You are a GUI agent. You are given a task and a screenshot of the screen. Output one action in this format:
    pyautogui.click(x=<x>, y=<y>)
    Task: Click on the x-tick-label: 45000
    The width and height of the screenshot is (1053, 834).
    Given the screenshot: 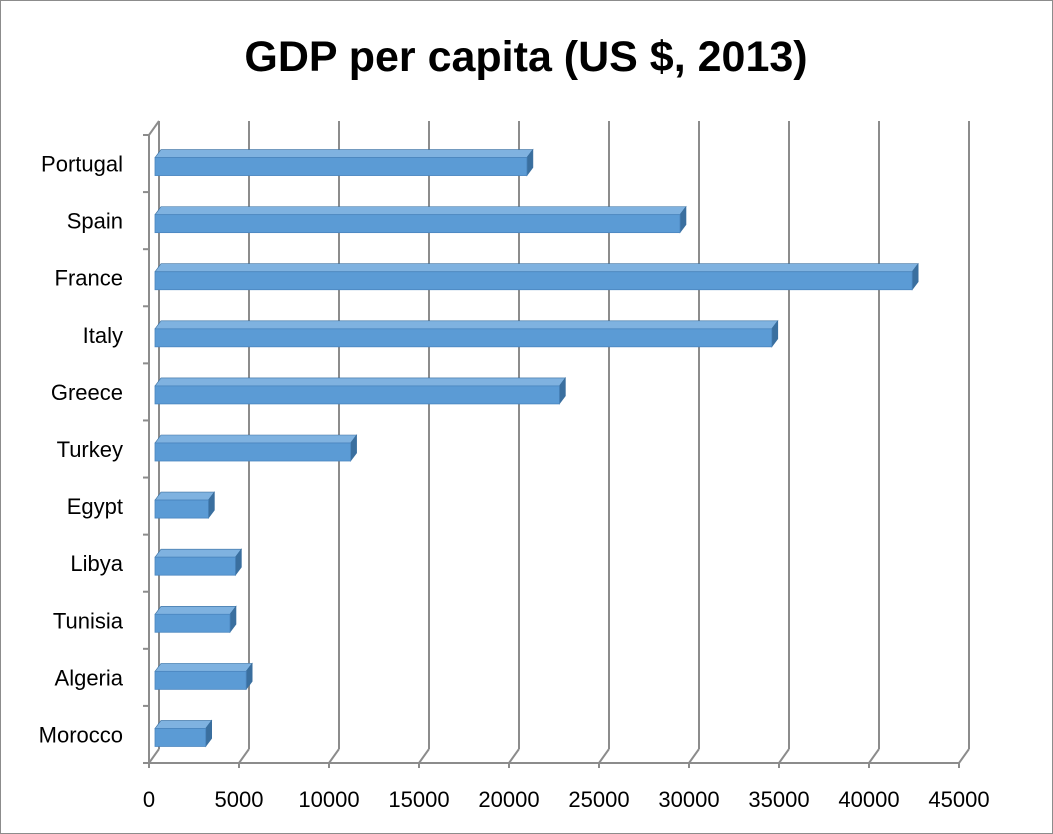 What is the action you would take?
    pyautogui.click(x=958, y=799)
    